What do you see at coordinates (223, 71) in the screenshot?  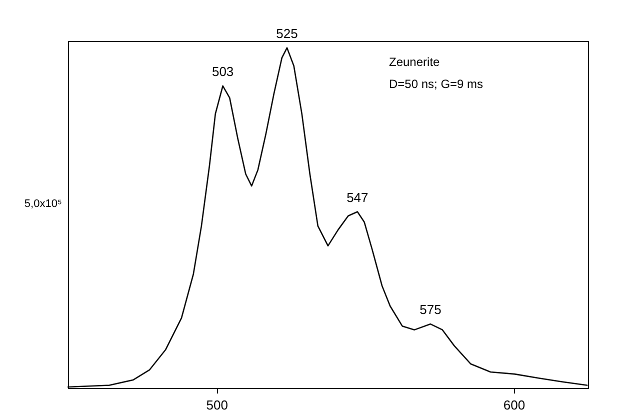 I see `annotation: 503` at bounding box center [223, 71].